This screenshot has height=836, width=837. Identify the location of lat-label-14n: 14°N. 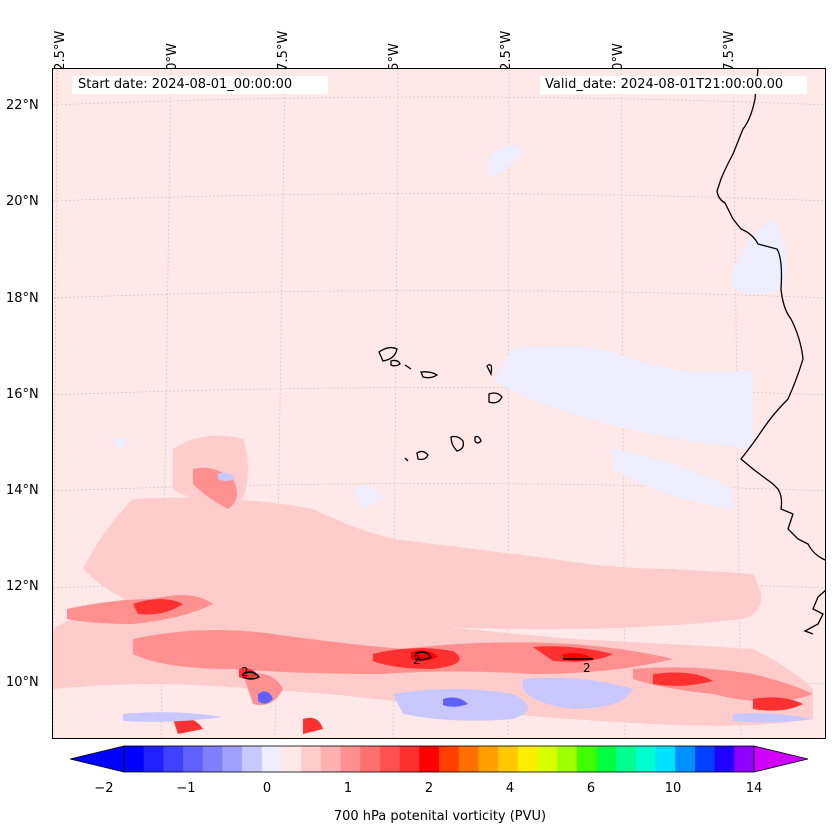
(22, 490).